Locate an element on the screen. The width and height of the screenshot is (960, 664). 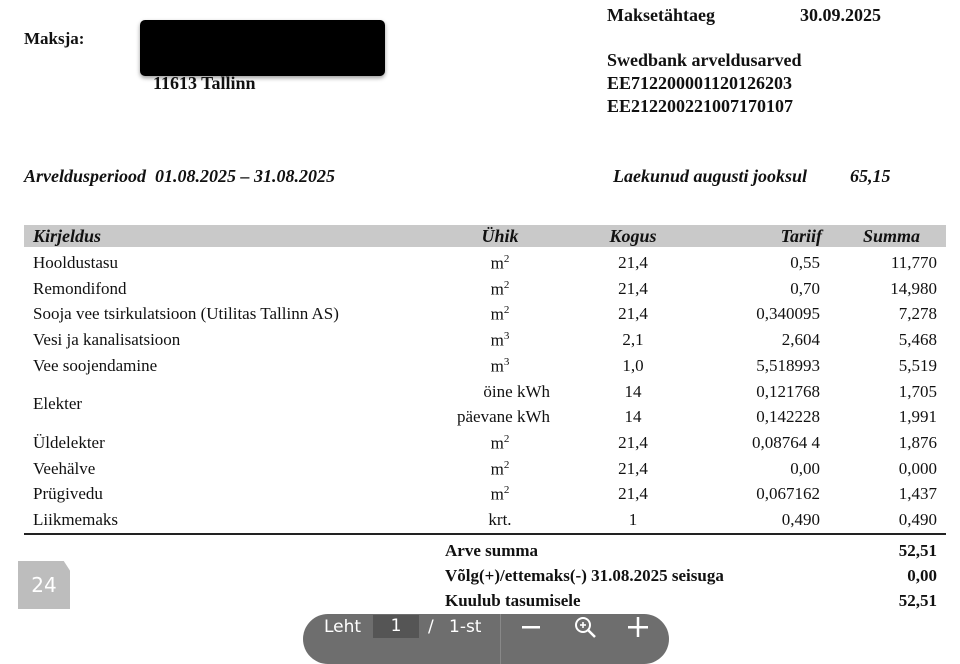
row-quantity-text: 14 is located at coordinates (633, 417).